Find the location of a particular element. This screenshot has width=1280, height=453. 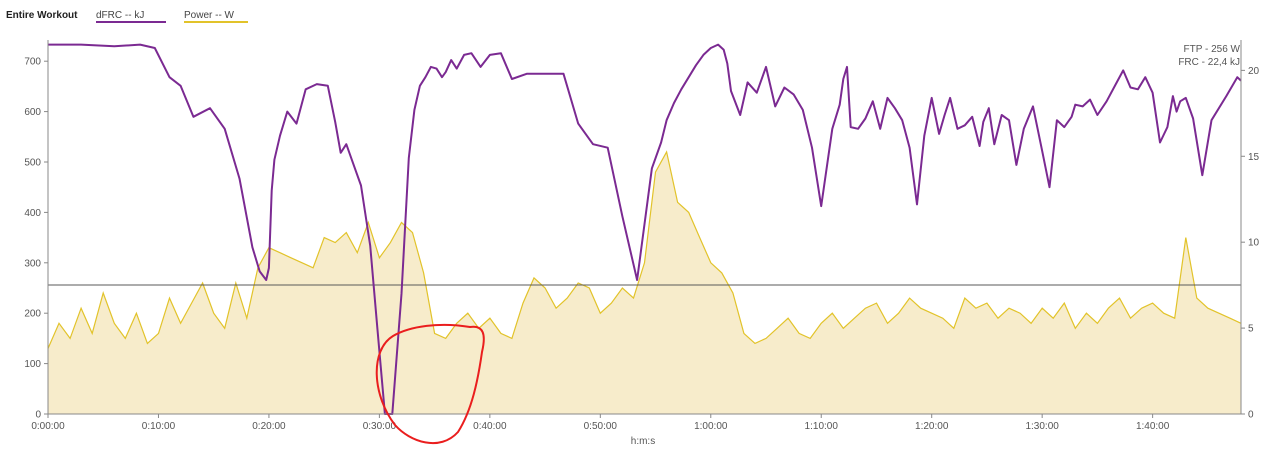

x-tick-label: 0:30:00 is located at coordinates (380, 426).